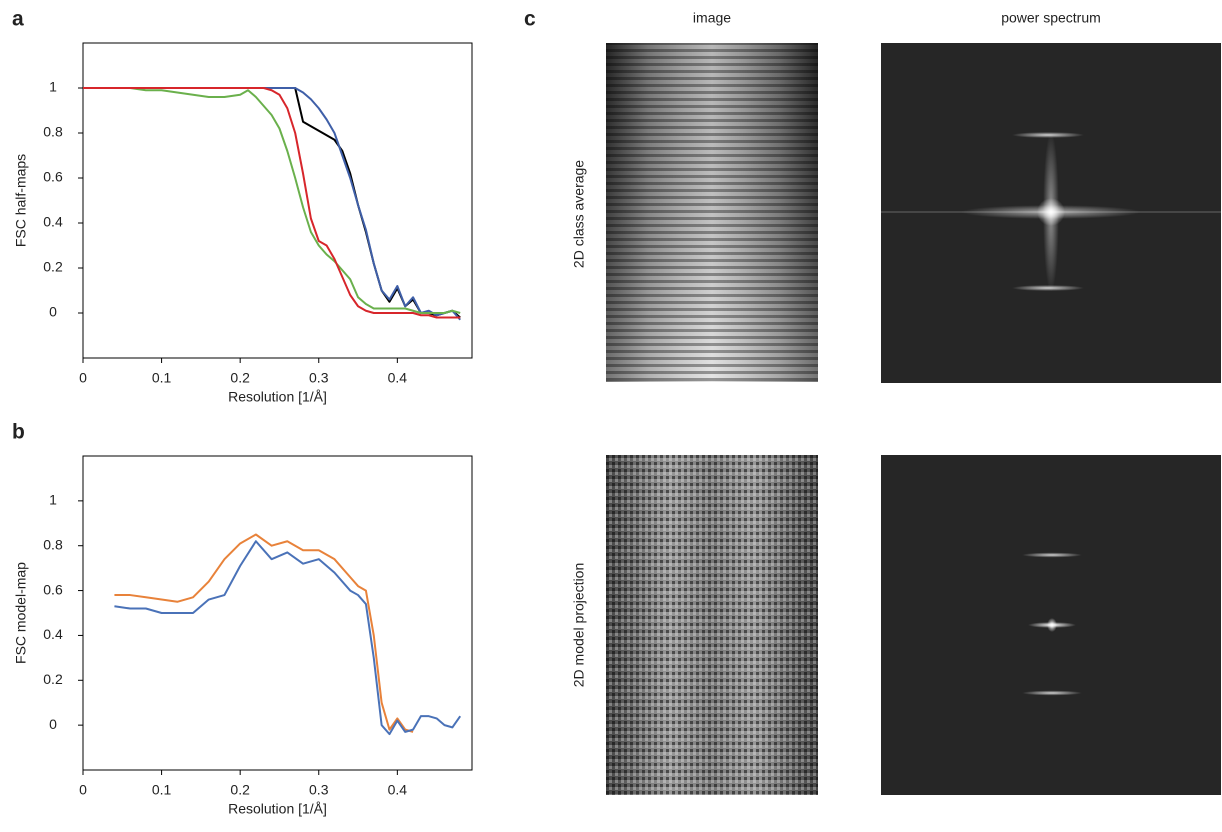 The height and width of the screenshot is (832, 1222). What do you see at coordinates (1051, 213) in the screenshot?
I see `class-average-spectrum` at bounding box center [1051, 213].